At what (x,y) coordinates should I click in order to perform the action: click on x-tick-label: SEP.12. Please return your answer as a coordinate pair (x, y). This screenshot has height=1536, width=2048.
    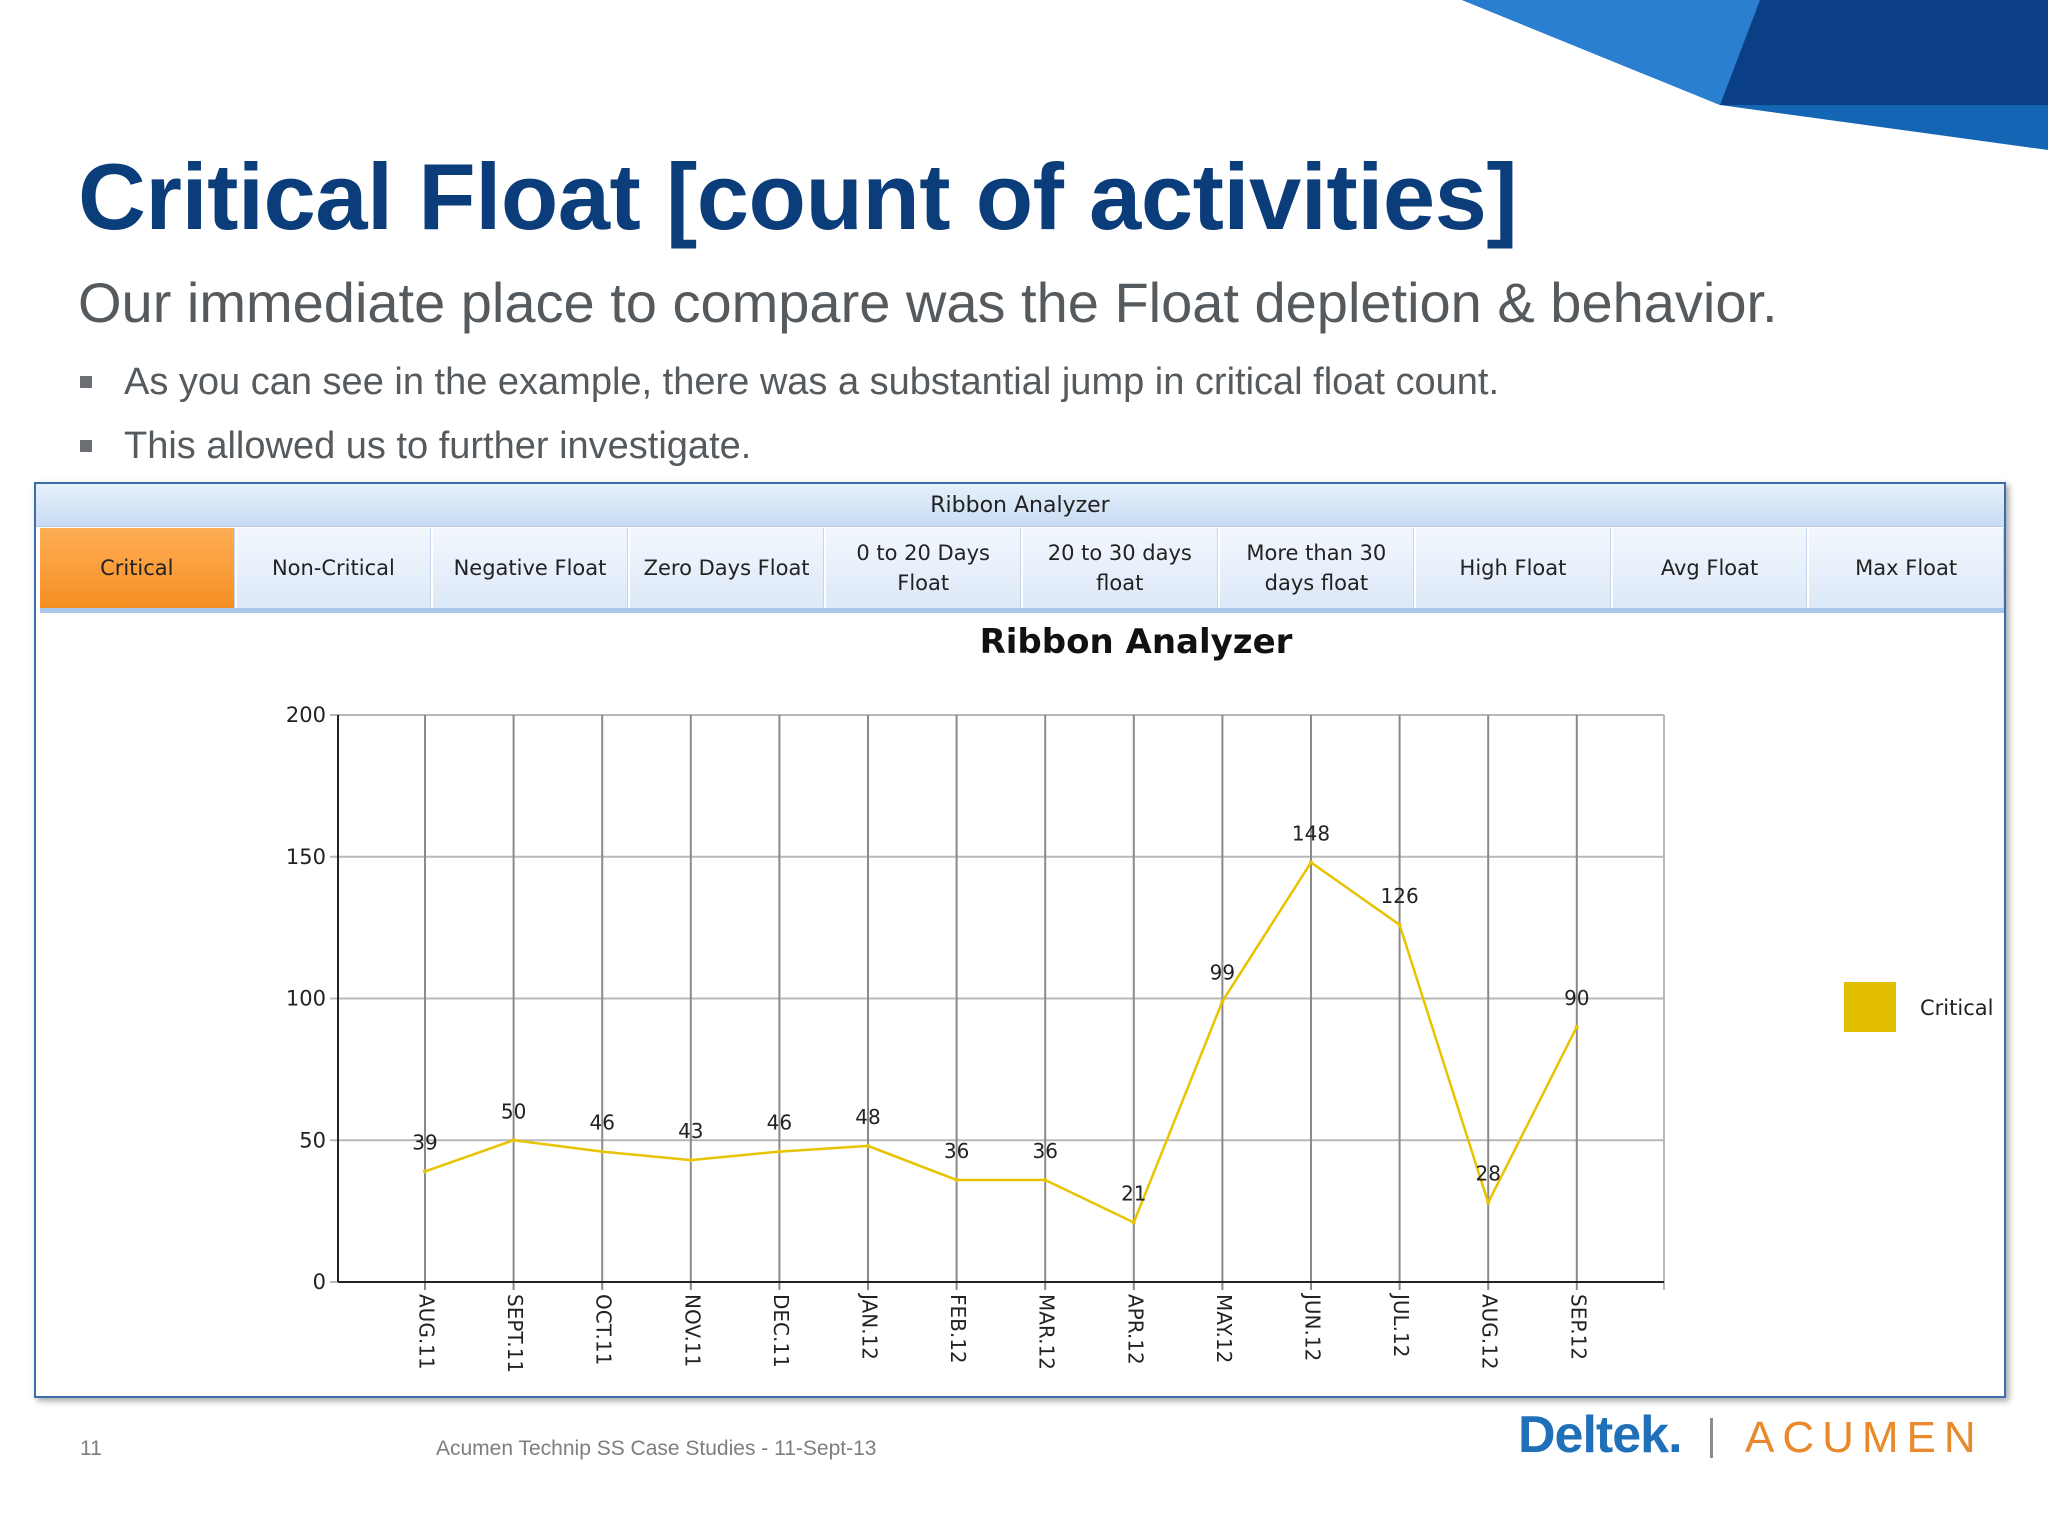
    Looking at the image, I should click on (1578, 1327).